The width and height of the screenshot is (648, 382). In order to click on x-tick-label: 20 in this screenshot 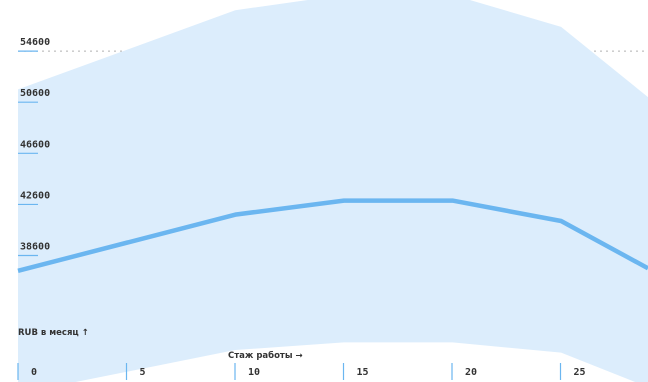, I will do `click(471, 372)`.